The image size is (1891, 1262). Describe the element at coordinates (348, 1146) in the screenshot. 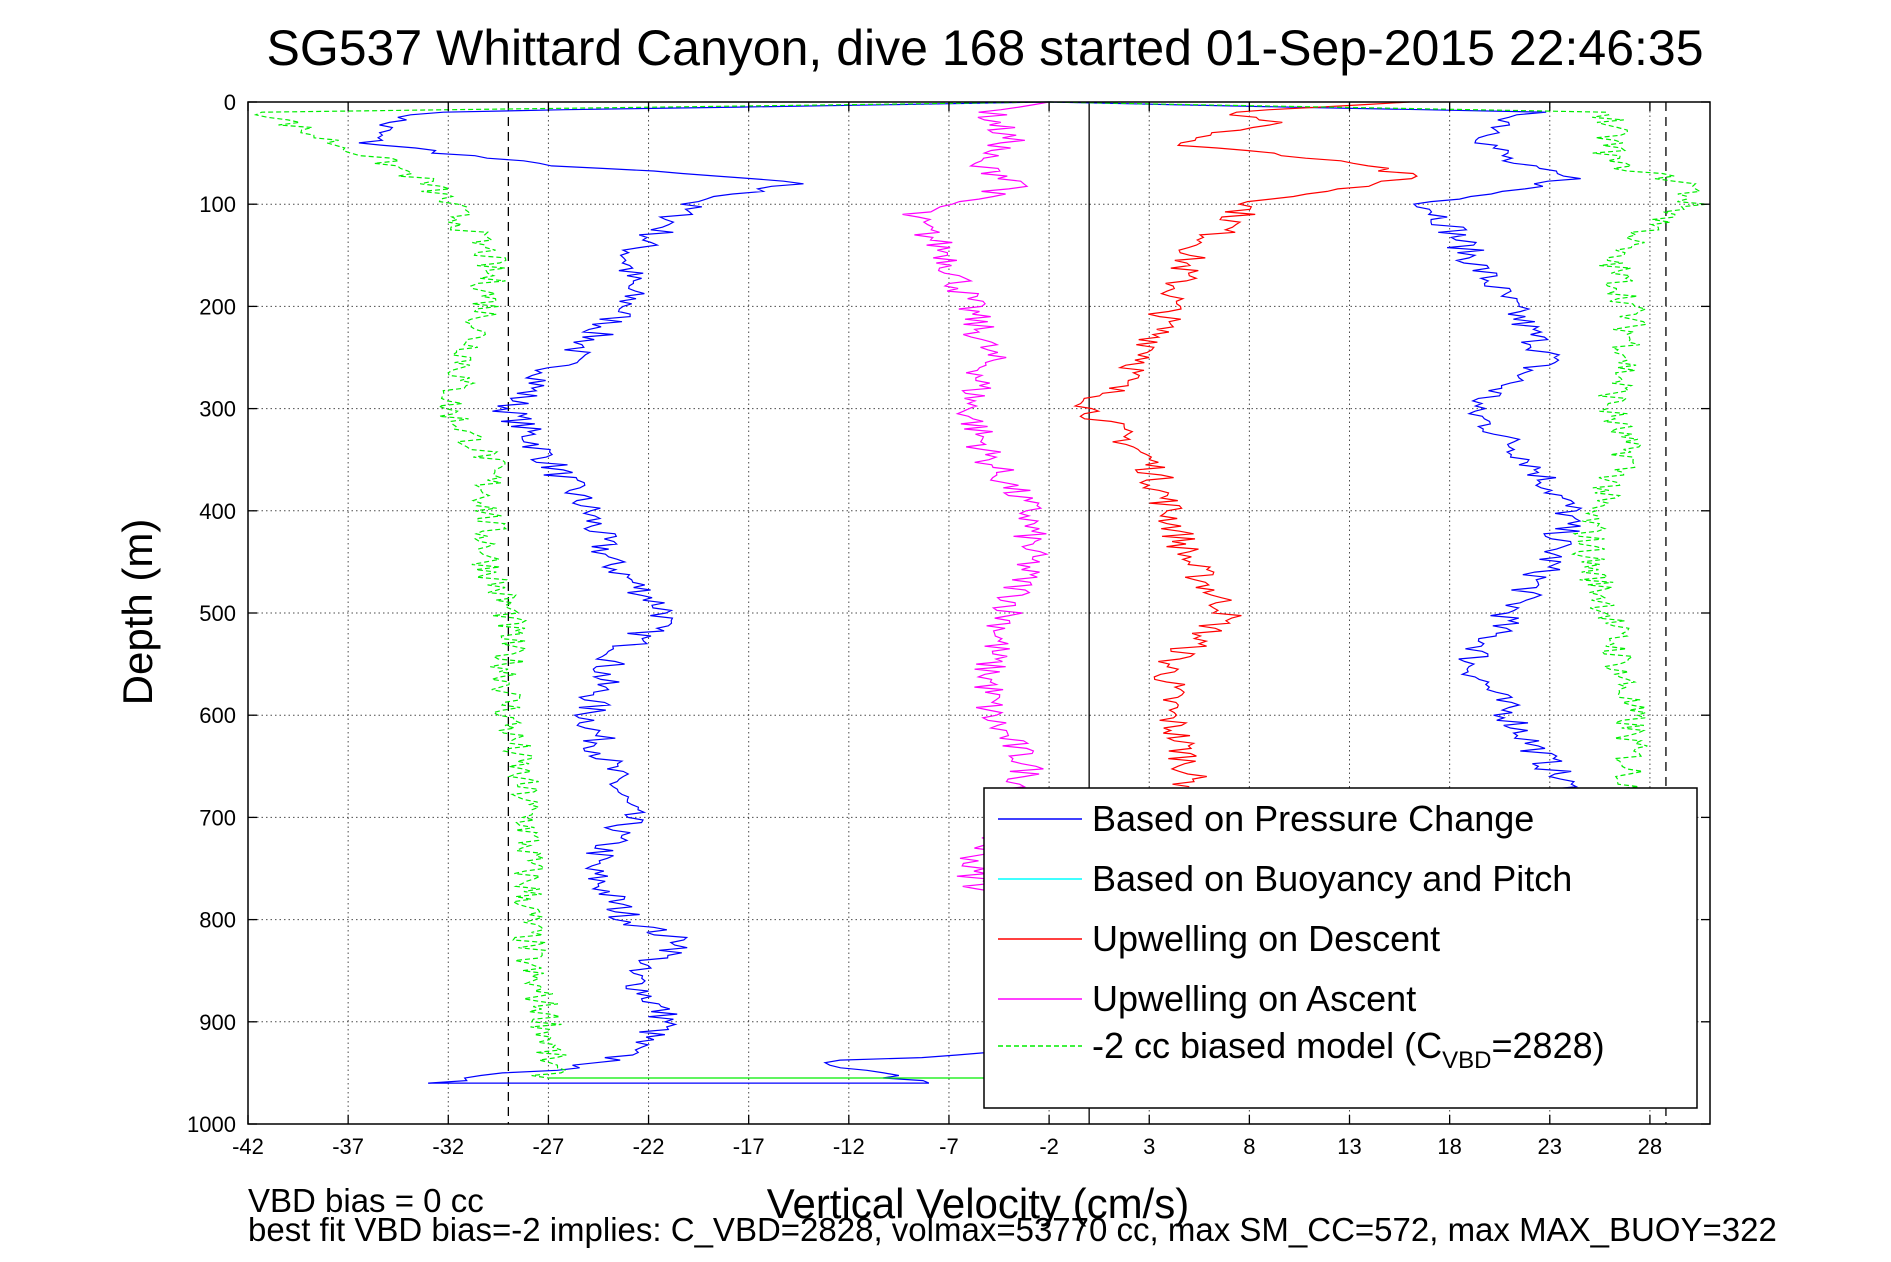

I see `x-tick-label: -37` at that location.